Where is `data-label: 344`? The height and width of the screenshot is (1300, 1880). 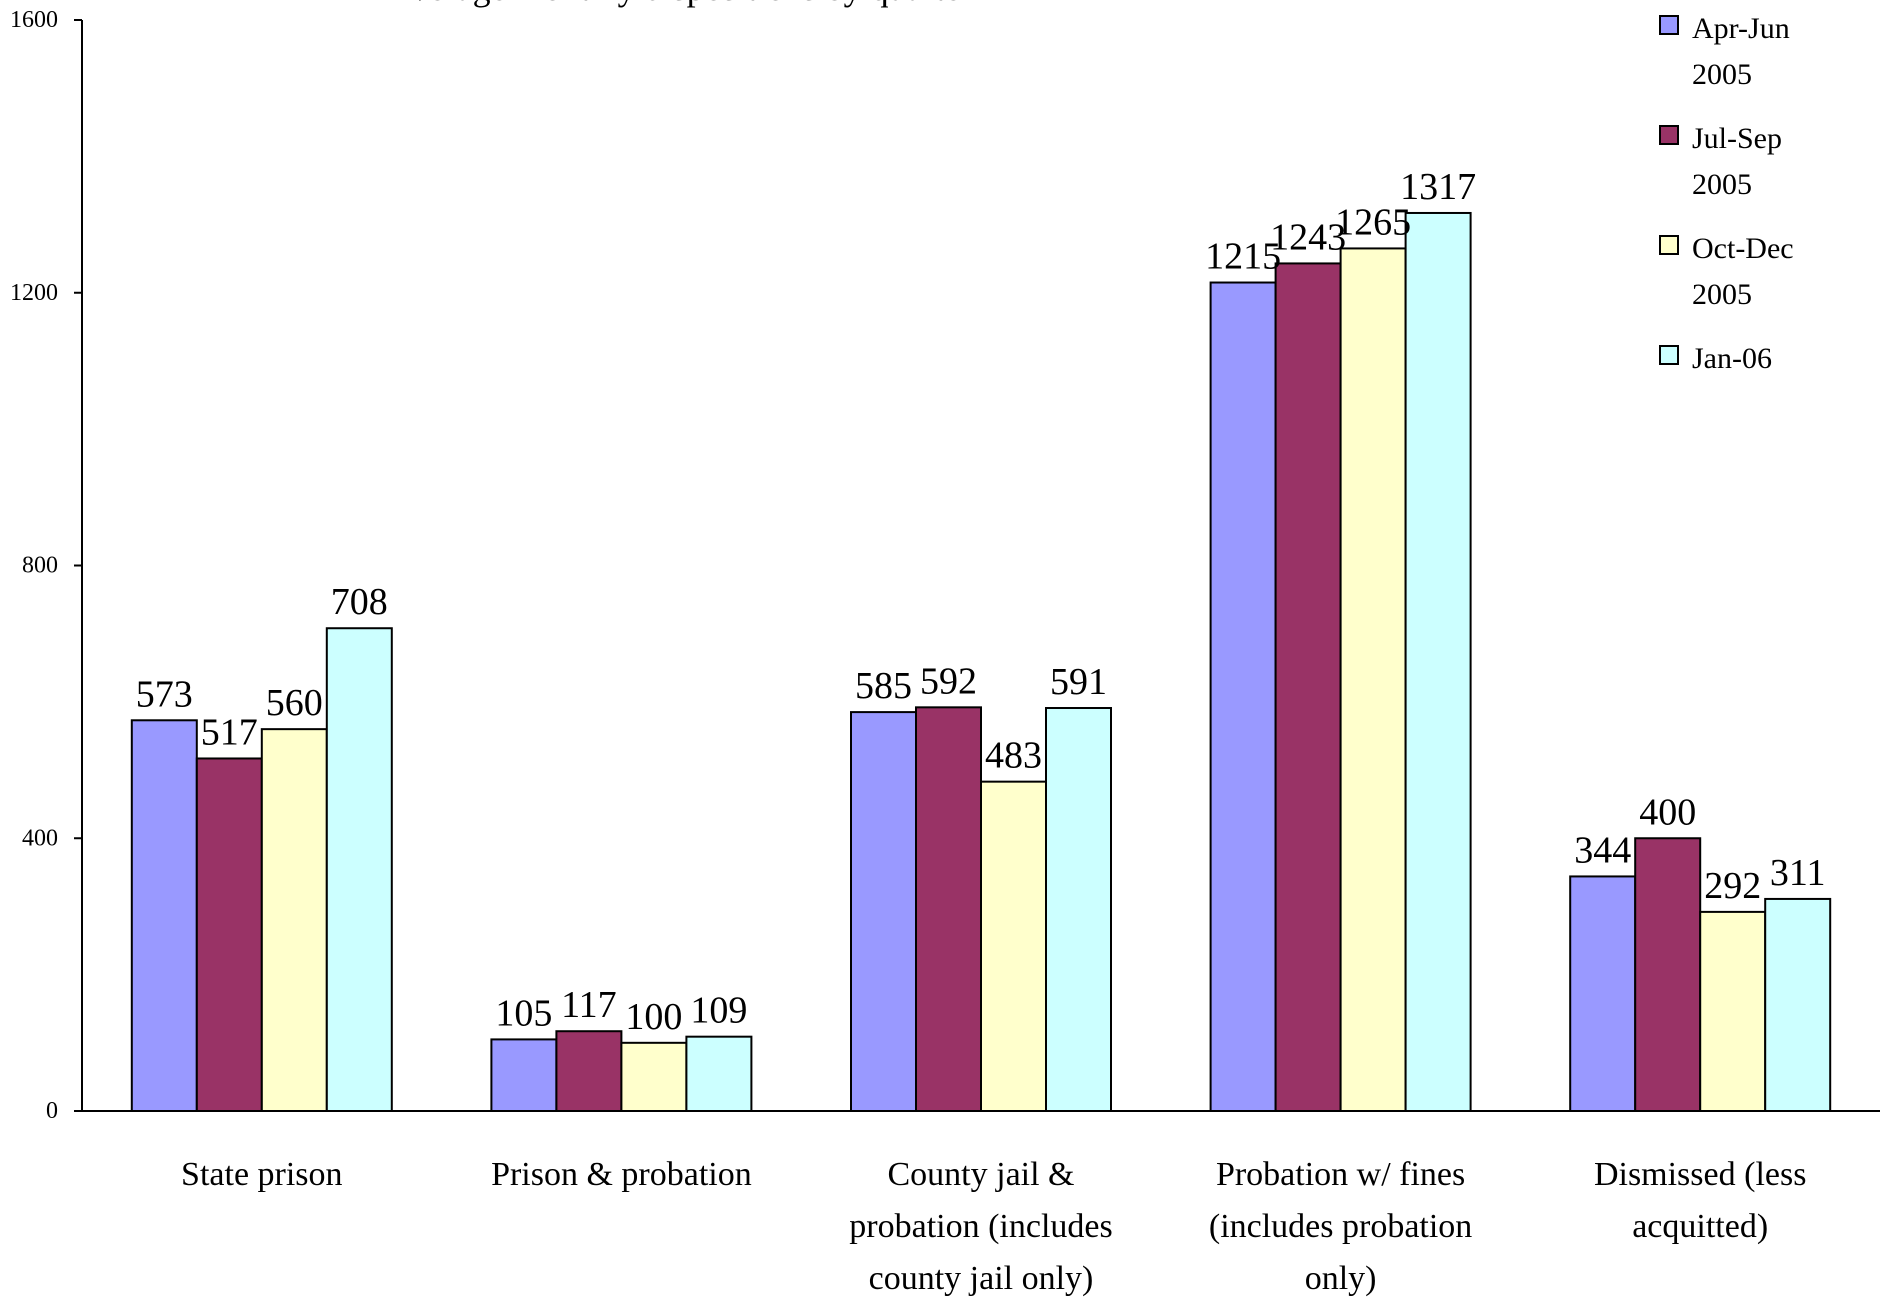 data-label: 344 is located at coordinates (1602, 850).